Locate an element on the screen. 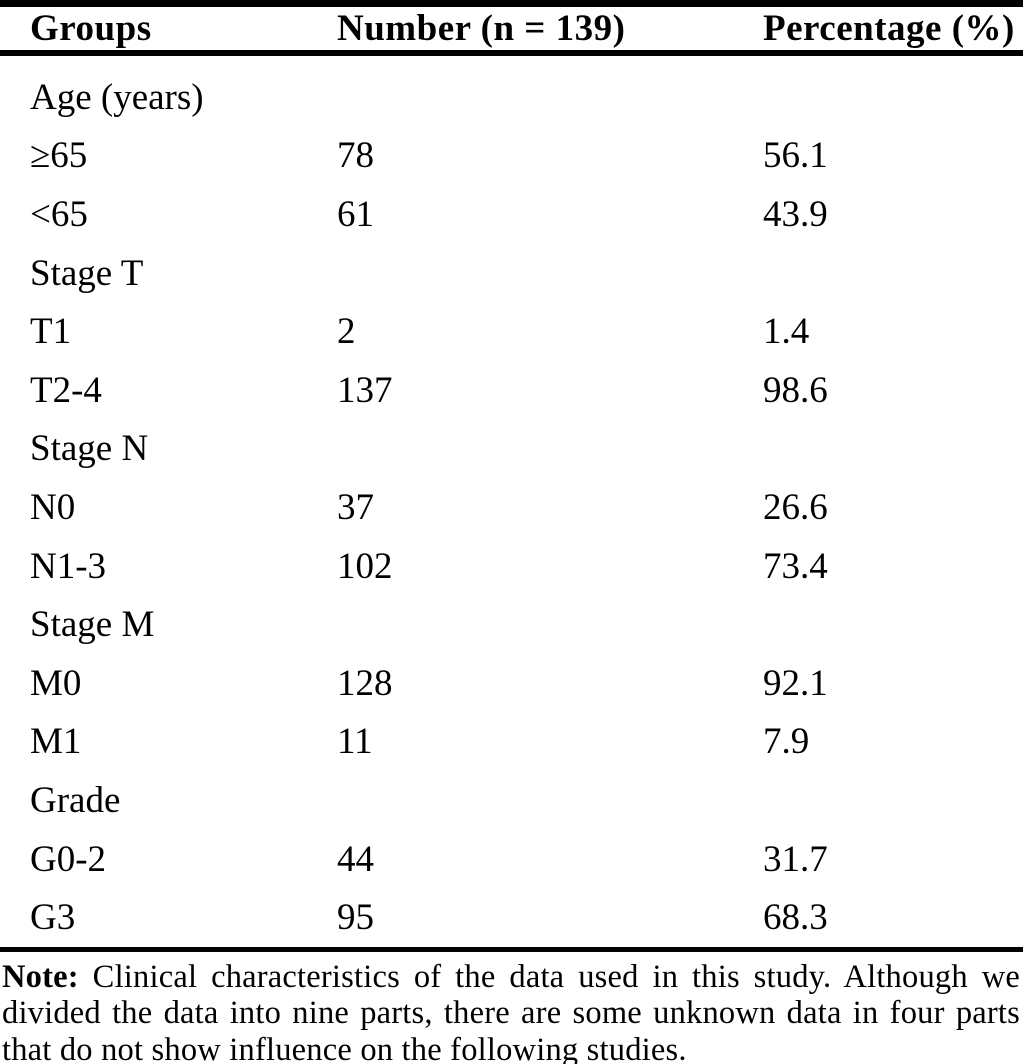  group-cell: M0 is located at coordinates (56, 683).